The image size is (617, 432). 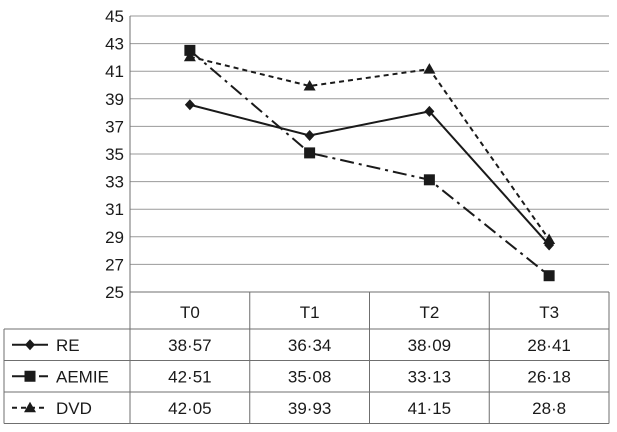 I want to click on y-tick-labels: 25 27 29 31 33 35 37 39 41 43 45, so click(x=114, y=154).